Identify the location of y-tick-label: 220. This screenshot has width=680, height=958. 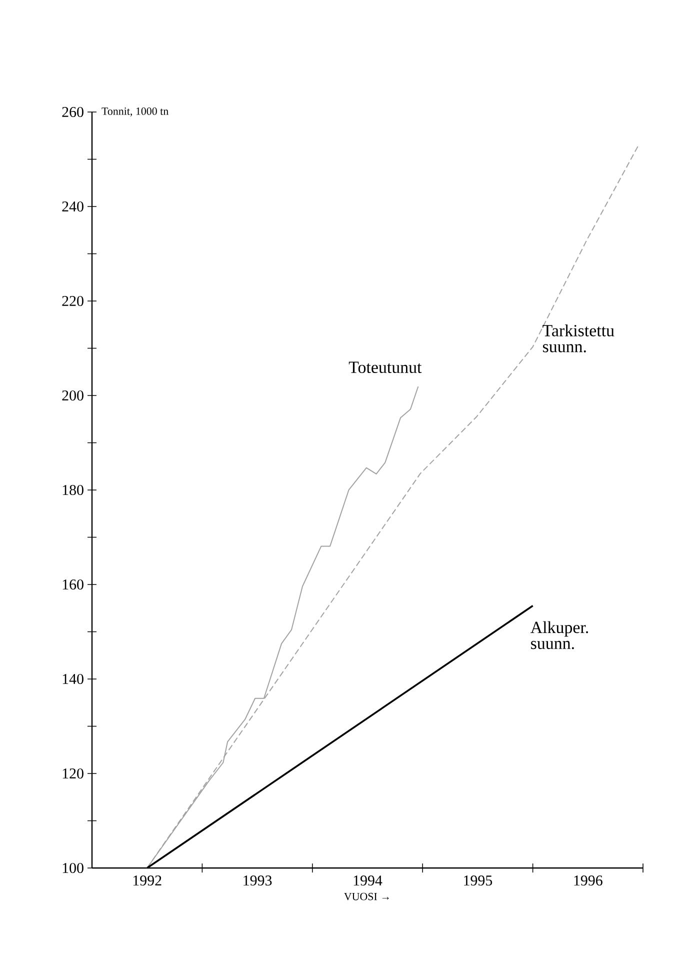
(73, 301).